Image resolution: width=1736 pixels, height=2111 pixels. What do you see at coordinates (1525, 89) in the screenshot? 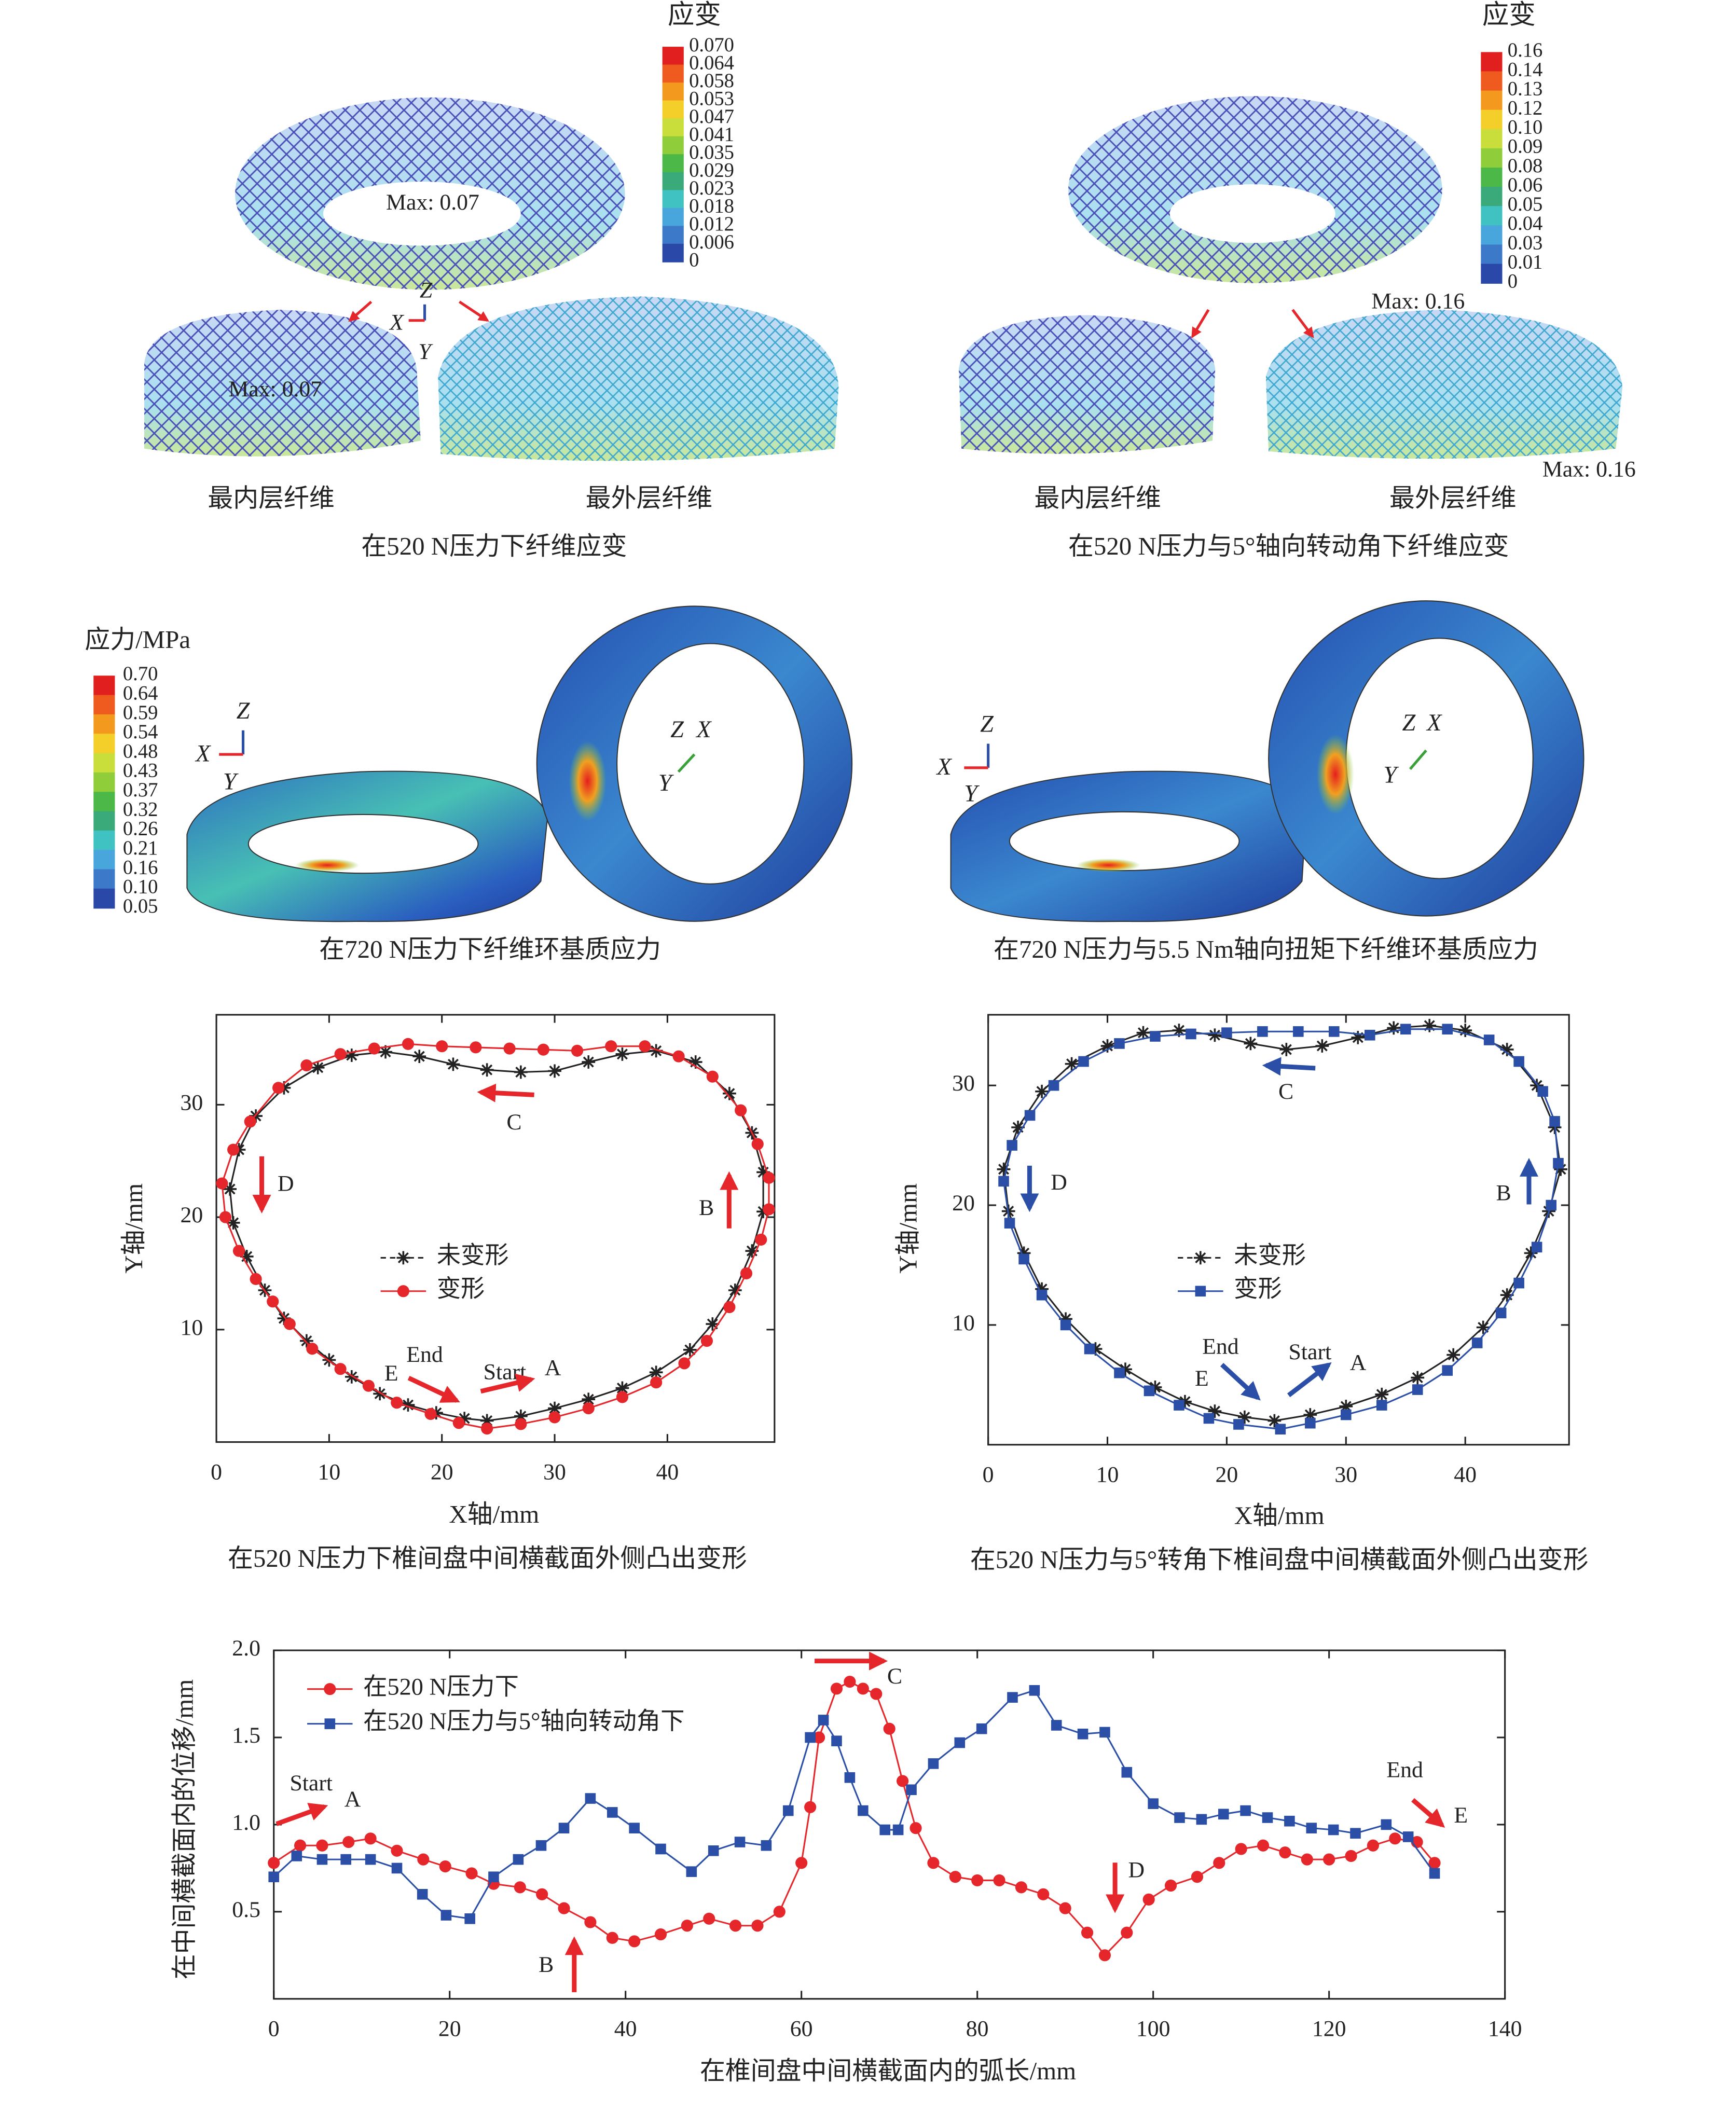
I see `label: 0.13` at bounding box center [1525, 89].